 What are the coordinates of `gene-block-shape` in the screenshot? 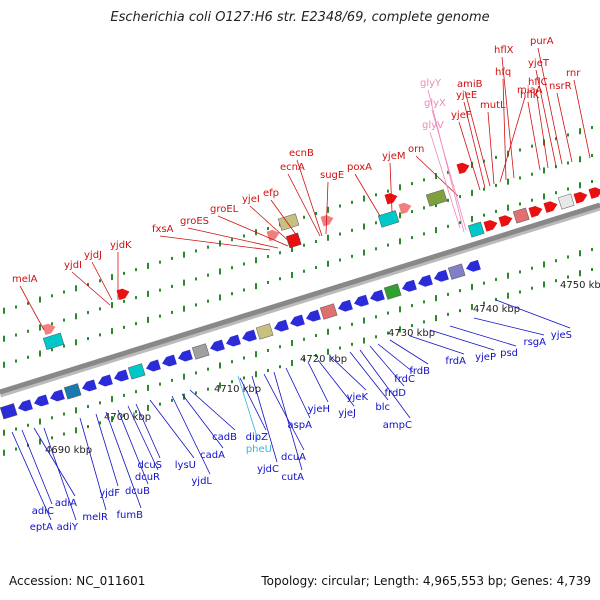 It's located at (53, 341).